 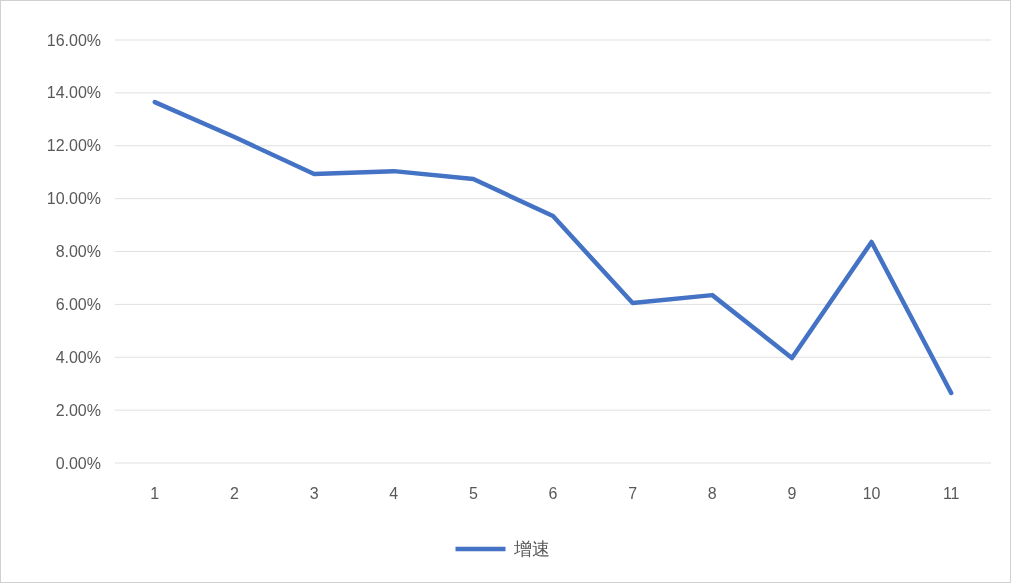 What do you see at coordinates (633, 493) in the screenshot?
I see `x-tick-label: 7` at bounding box center [633, 493].